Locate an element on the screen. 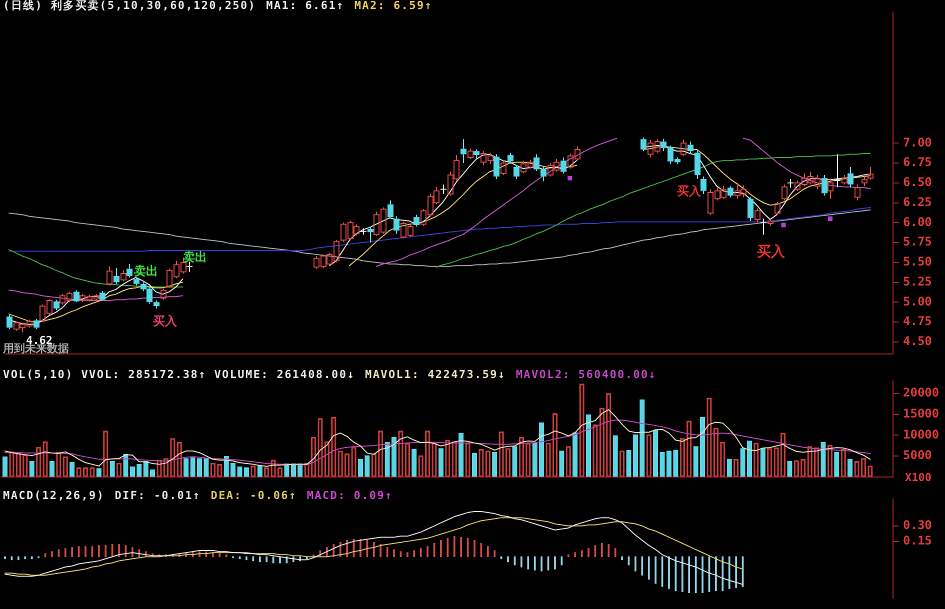  y-tick-label: 5.75 is located at coordinates (917, 241).